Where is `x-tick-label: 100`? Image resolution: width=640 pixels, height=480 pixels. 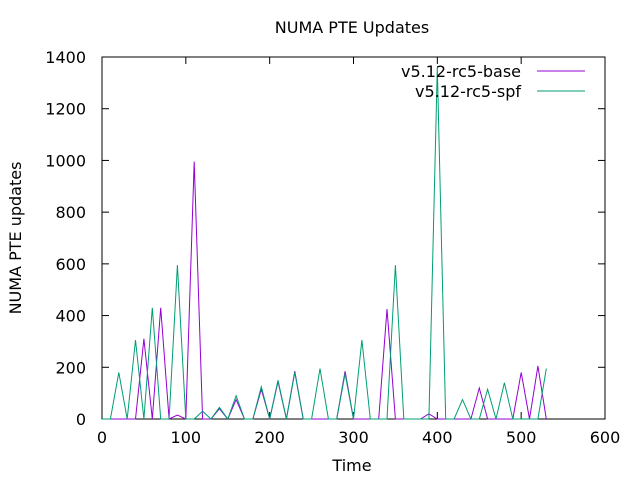
x-tick-label: 100 is located at coordinates (186, 437).